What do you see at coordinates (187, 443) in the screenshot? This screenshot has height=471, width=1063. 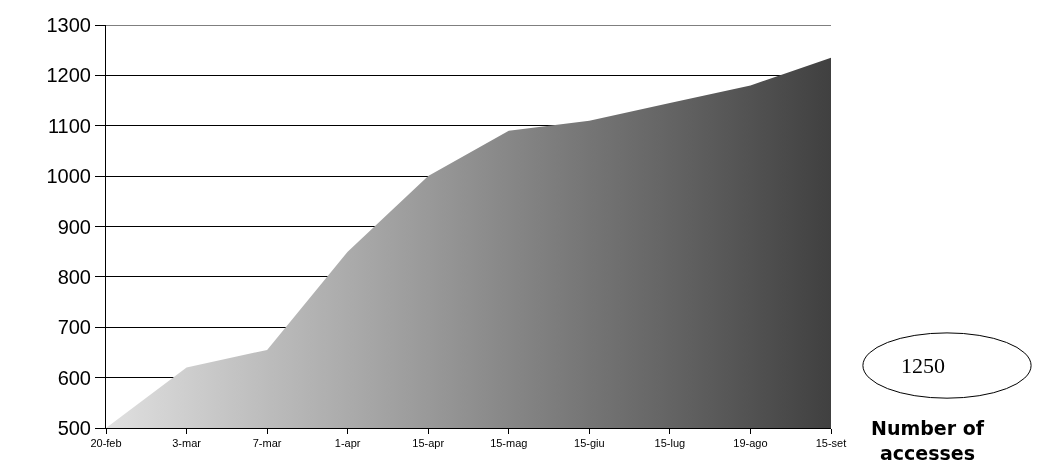 I see `x-tick-label: 3-mar` at bounding box center [187, 443].